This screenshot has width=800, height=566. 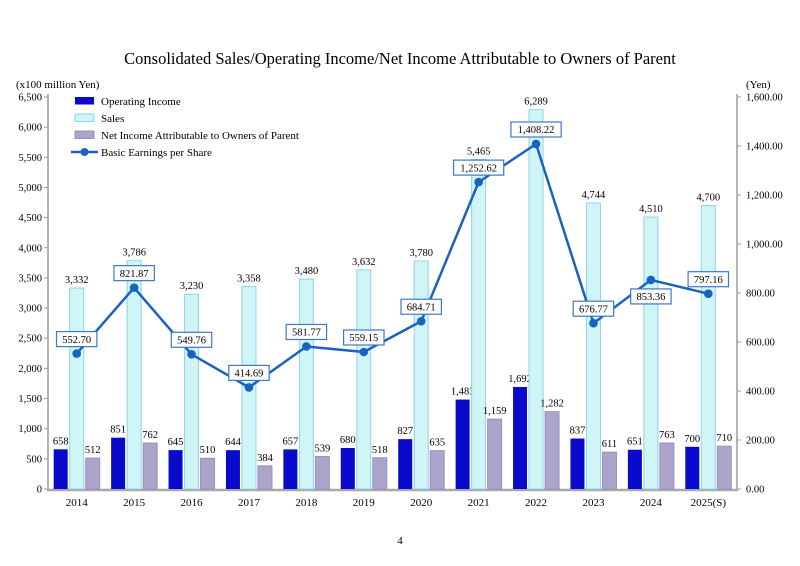 What do you see at coordinates (249, 503) in the screenshot?
I see `category-label-2017: 2017` at bounding box center [249, 503].